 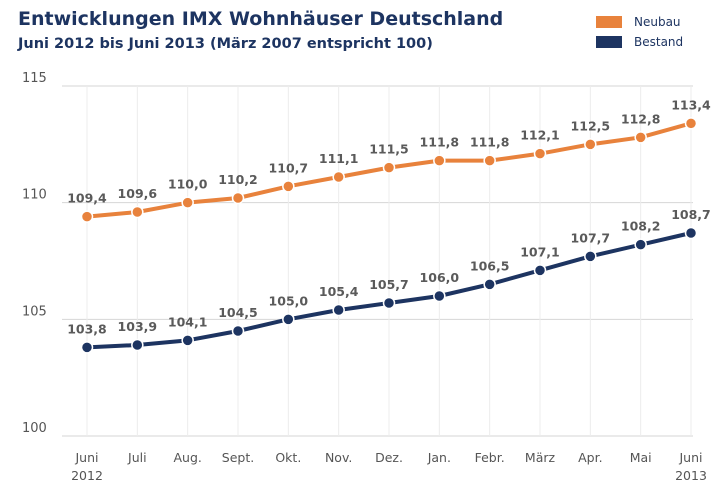 I want to click on data-label-bestand: 107,7, so click(x=591, y=237).